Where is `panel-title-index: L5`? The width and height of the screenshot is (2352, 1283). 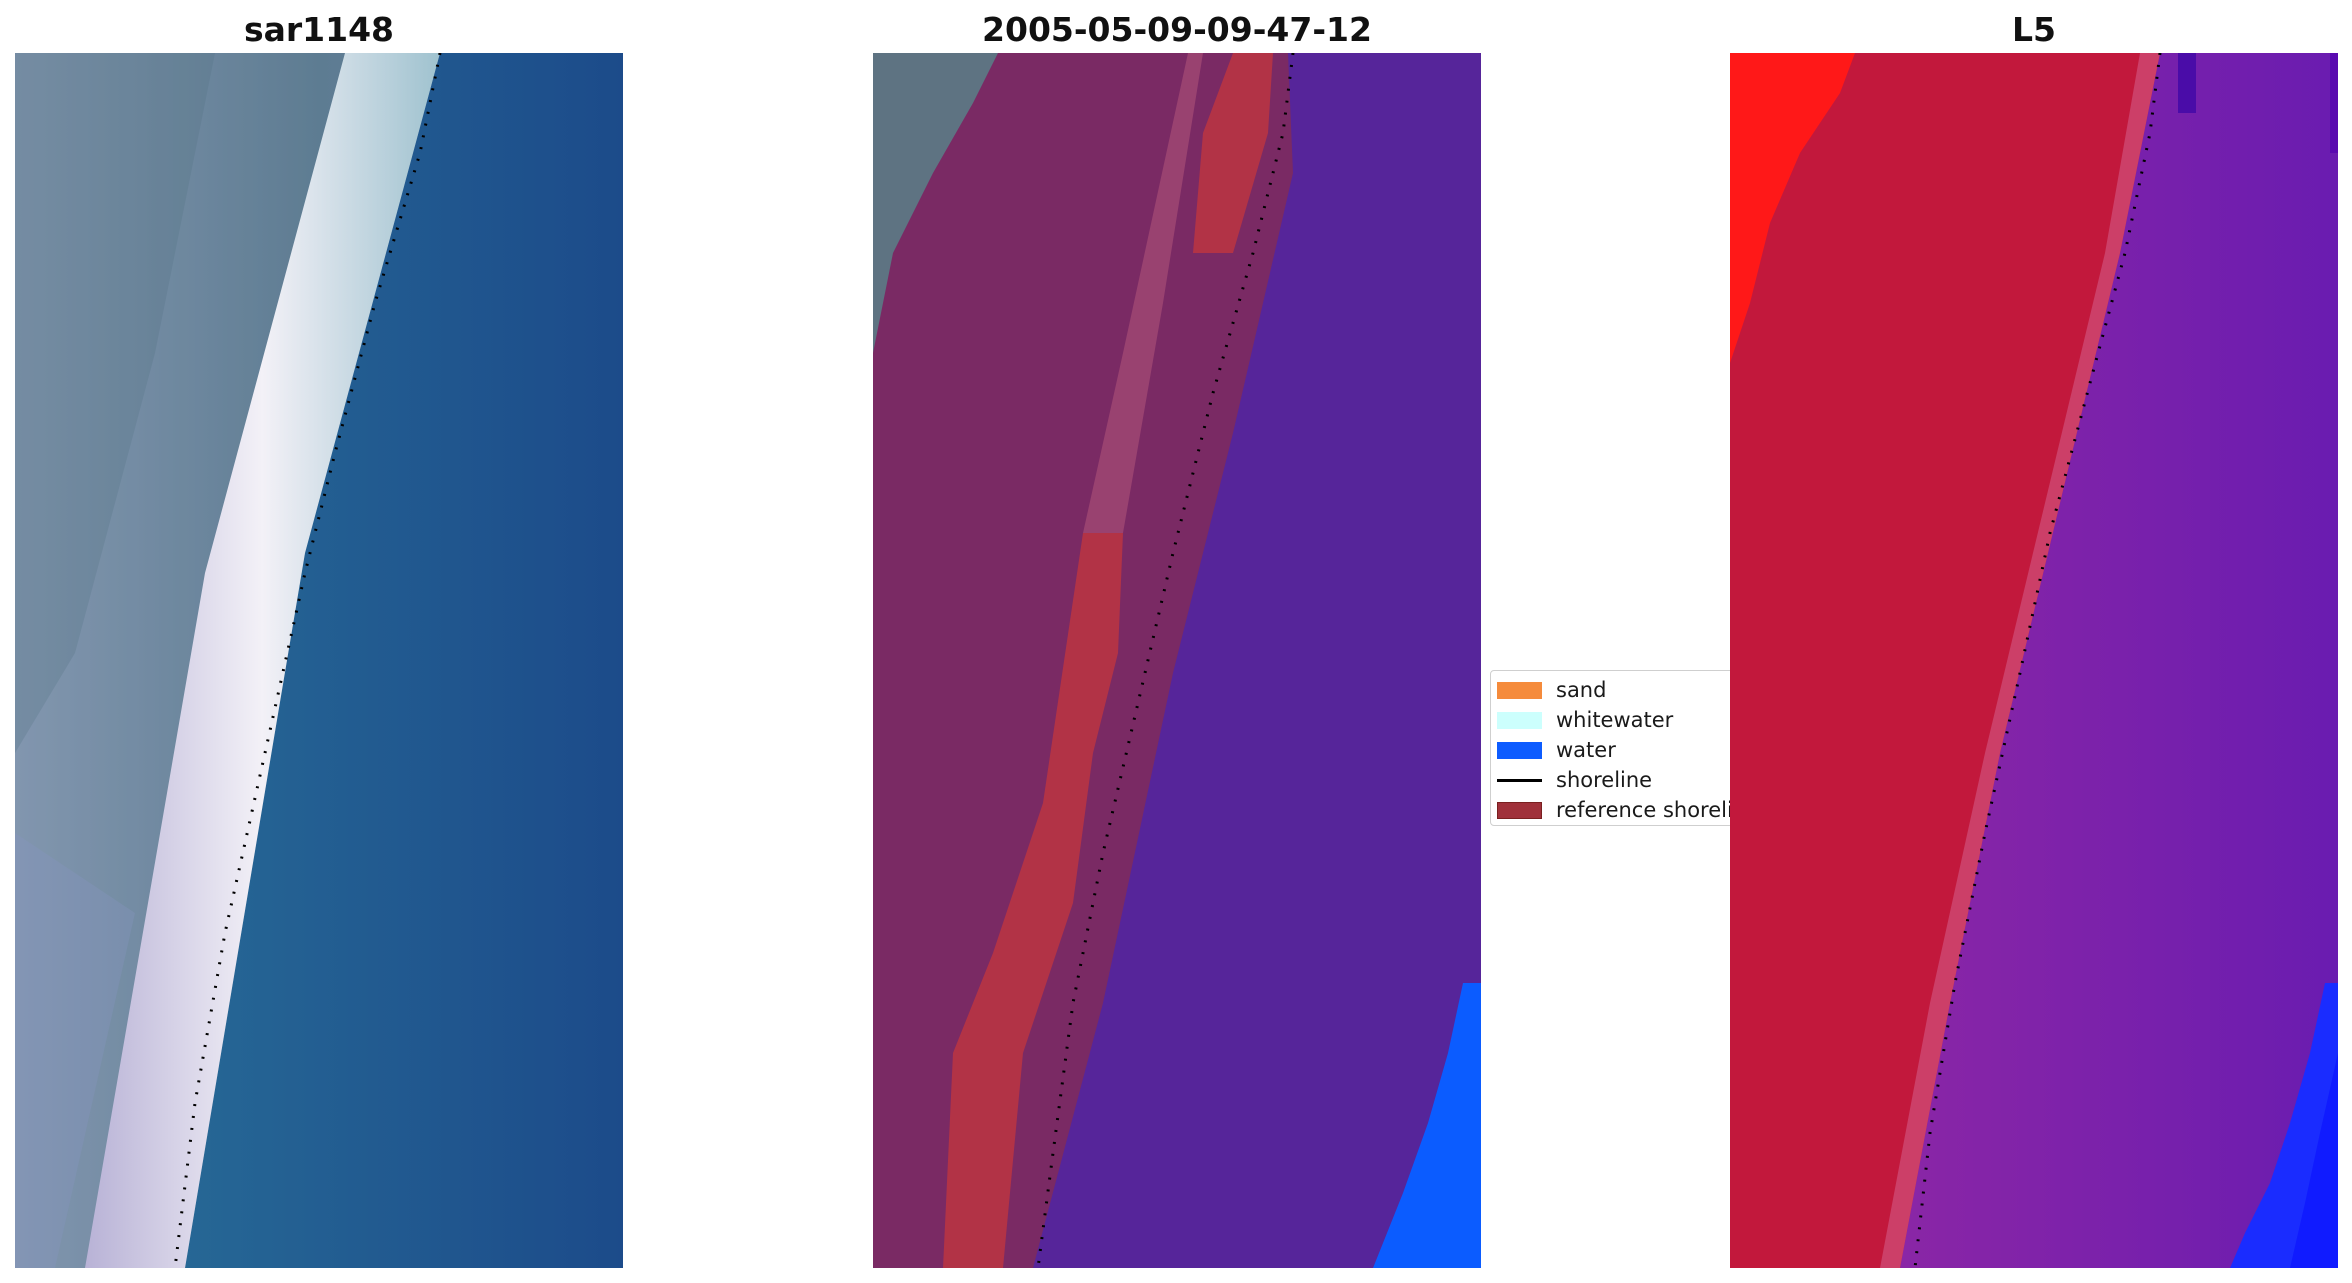
panel-title-index: L5 is located at coordinates (2034, 29).